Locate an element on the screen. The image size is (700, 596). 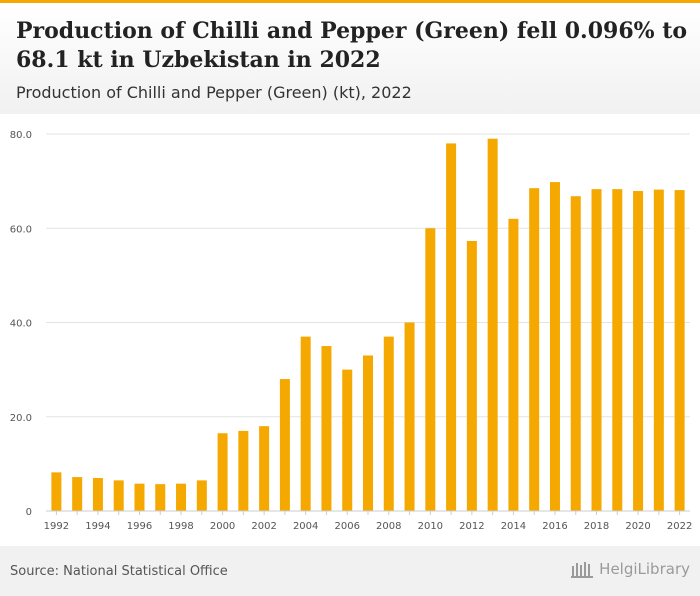
brand-name: HelgiLibrary is located at coordinates (644, 569).